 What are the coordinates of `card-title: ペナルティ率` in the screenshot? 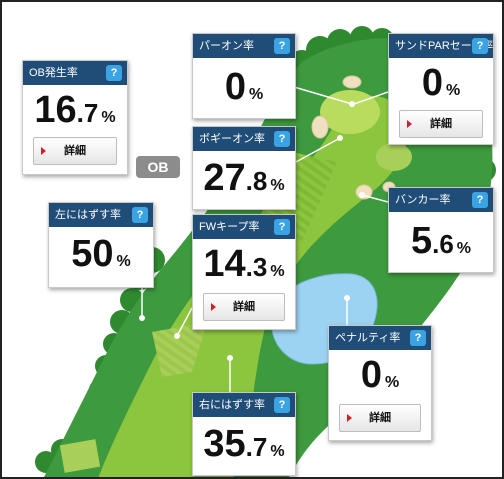 It's located at (368, 338).